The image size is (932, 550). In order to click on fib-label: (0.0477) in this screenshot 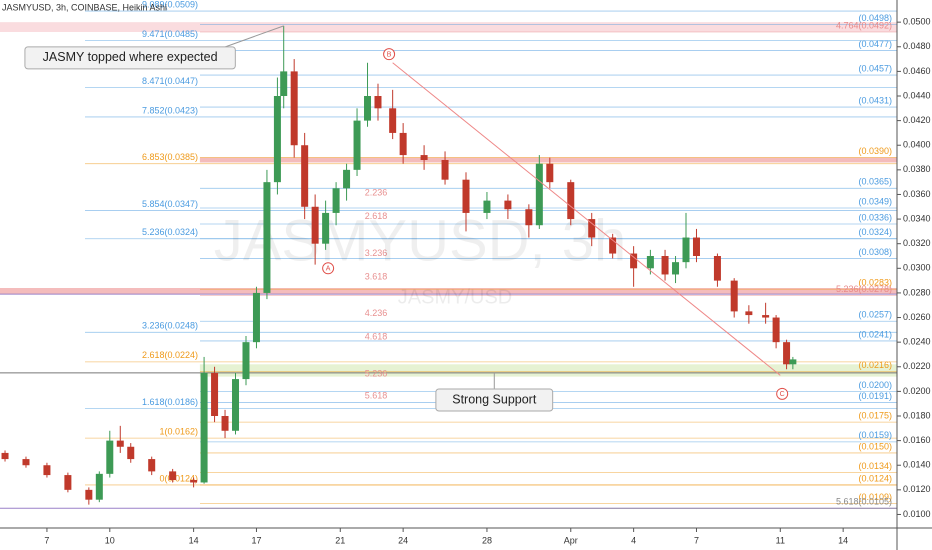, I will do `click(875, 44)`.